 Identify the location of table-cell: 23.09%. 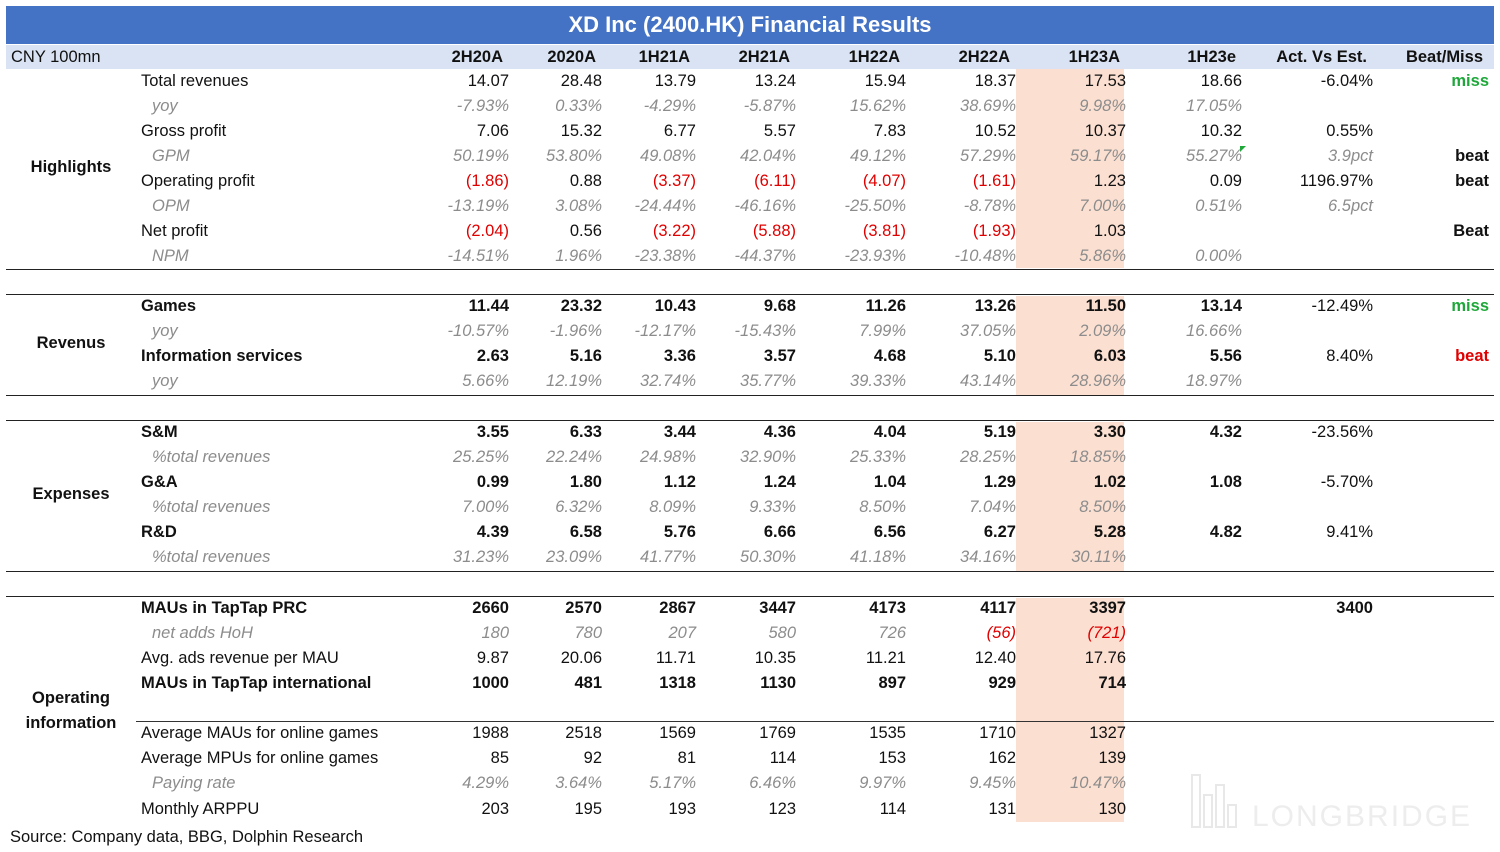
(574, 557).